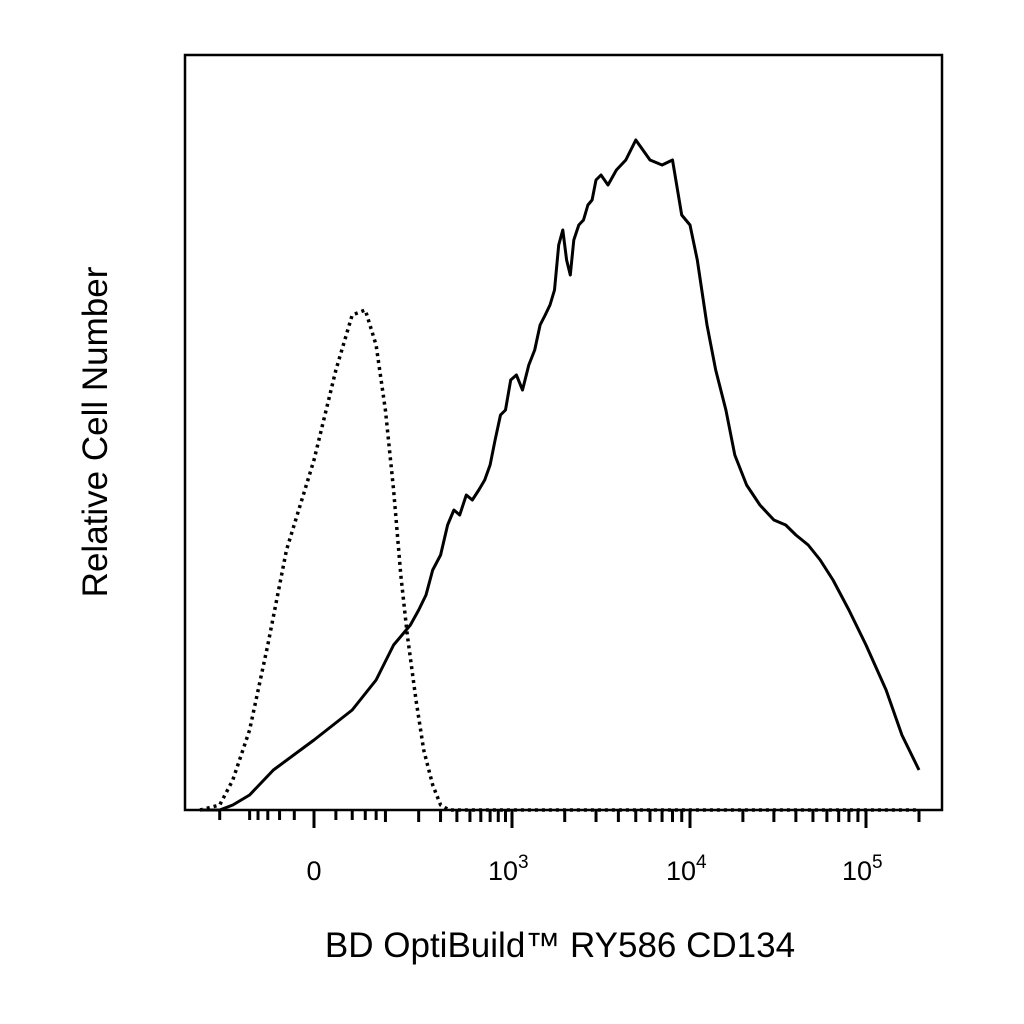  Describe the element at coordinates (569, 819) in the screenshot. I see `x-axis-ticks` at that location.